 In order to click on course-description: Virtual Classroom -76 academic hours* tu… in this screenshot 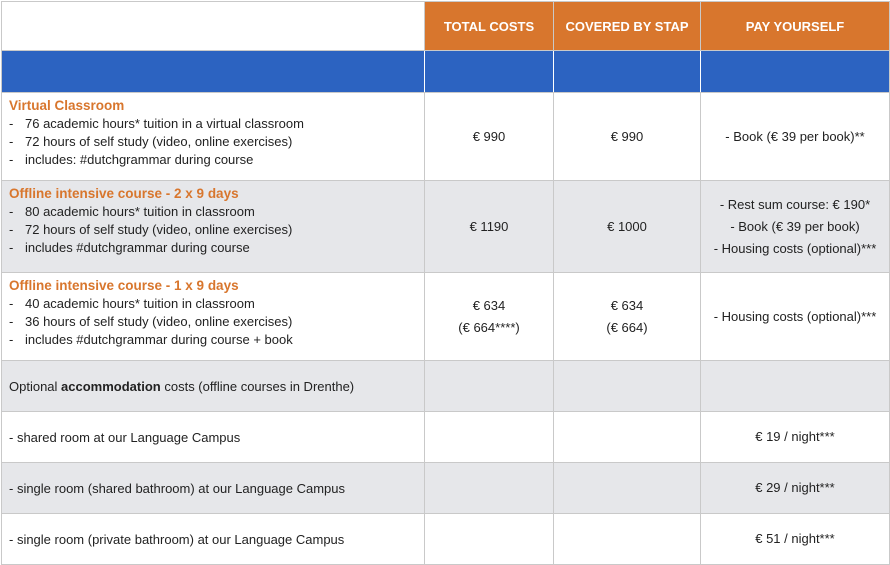, I will do `click(213, 136)`.